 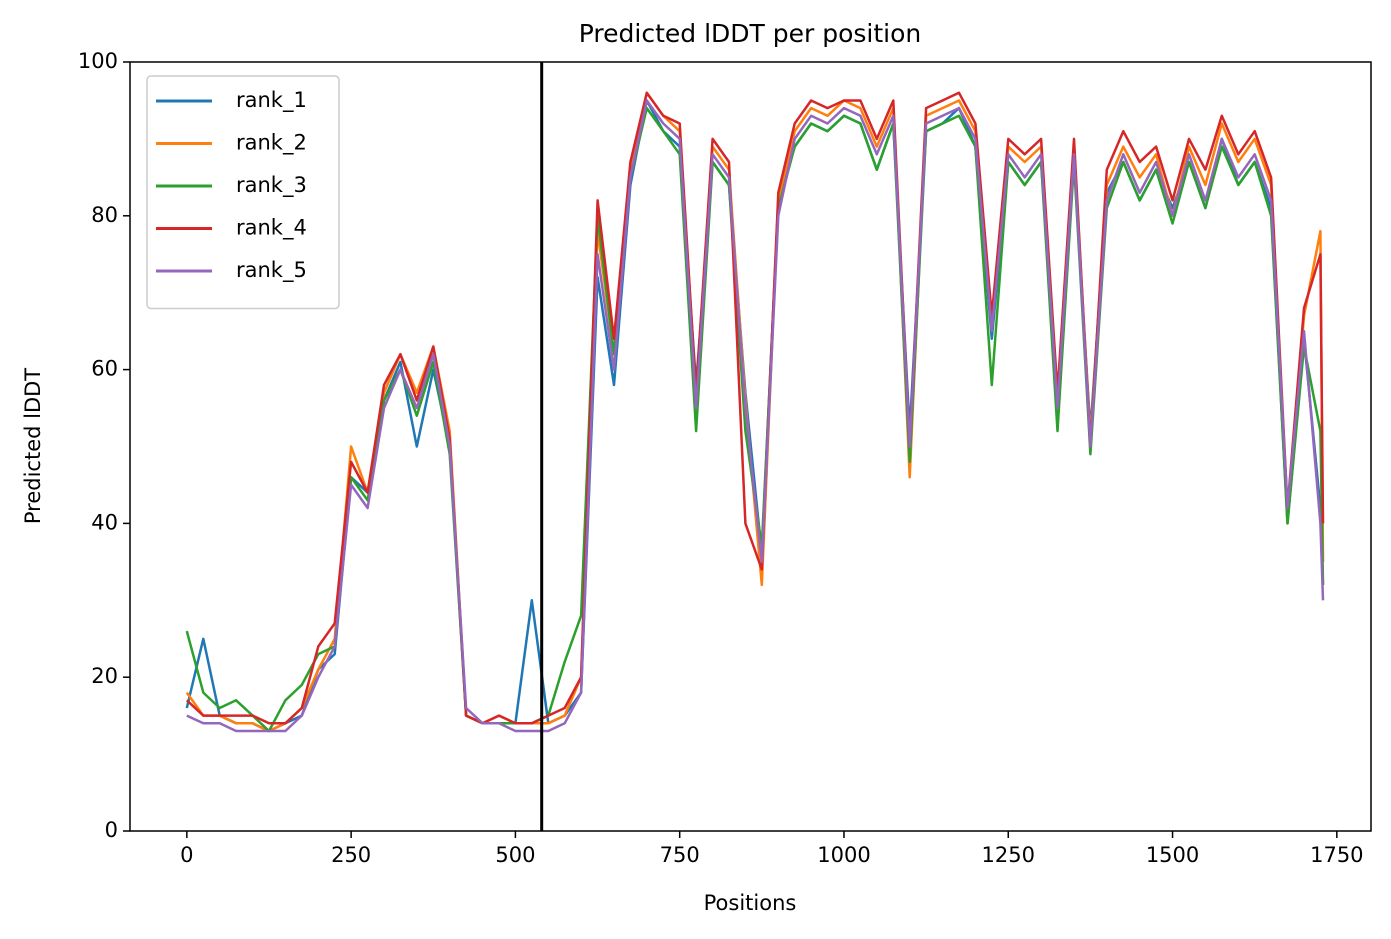 What do you see at coordinates (1008, 855) in the screenshot?
I see `x-tick-label: 1250` at bounding box center [1008, 855].